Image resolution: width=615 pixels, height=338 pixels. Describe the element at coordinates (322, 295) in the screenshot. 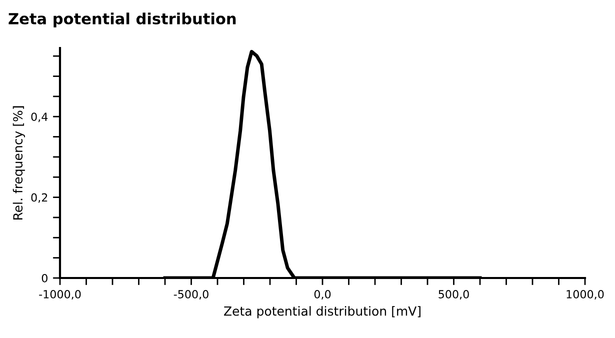

I see `x-tick-label: 0,0` at that location.